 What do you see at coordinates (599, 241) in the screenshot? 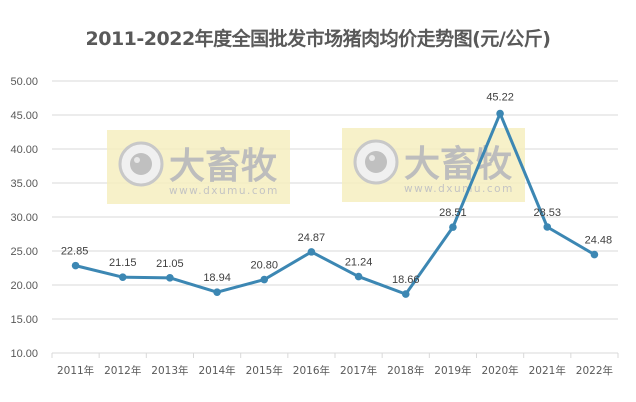
I see `data-label: 24.48` at bounding box center [599, 241].